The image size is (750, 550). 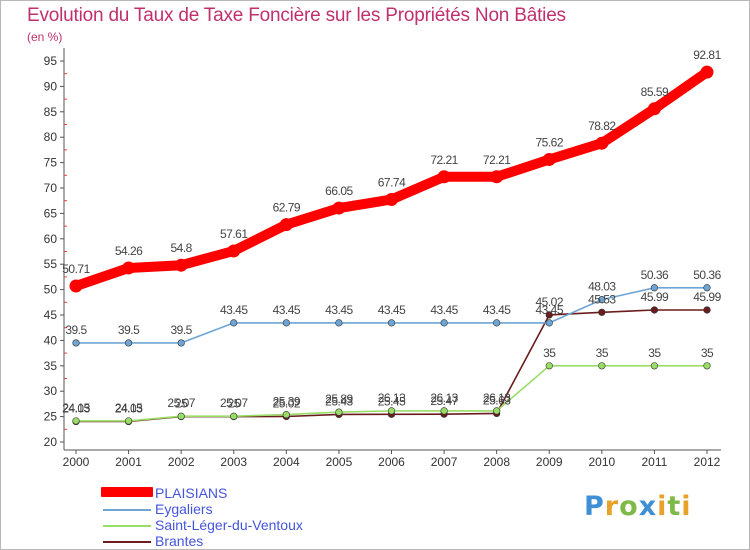 I want to click on y-tick-label: 25, so click(x=51, y=417).